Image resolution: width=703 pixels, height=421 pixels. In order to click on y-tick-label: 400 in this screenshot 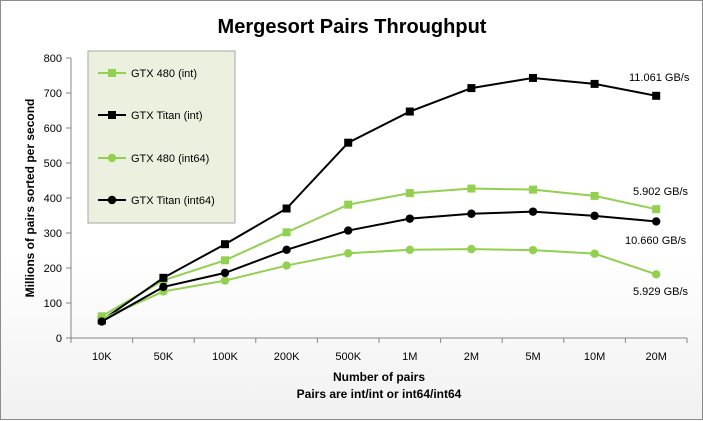, I will do `click(53, 199)`.